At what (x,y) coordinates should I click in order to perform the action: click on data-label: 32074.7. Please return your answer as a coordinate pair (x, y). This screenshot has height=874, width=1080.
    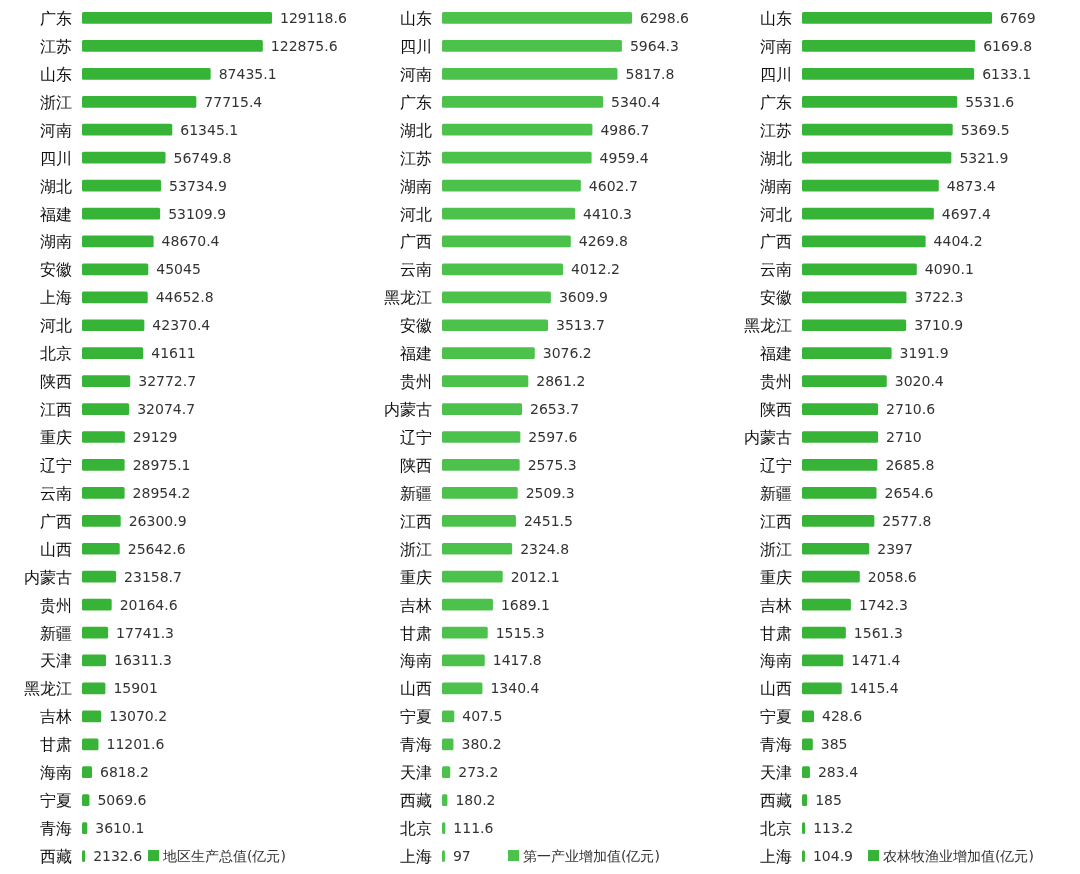
    Looking at the image, I should click on (166, 409).